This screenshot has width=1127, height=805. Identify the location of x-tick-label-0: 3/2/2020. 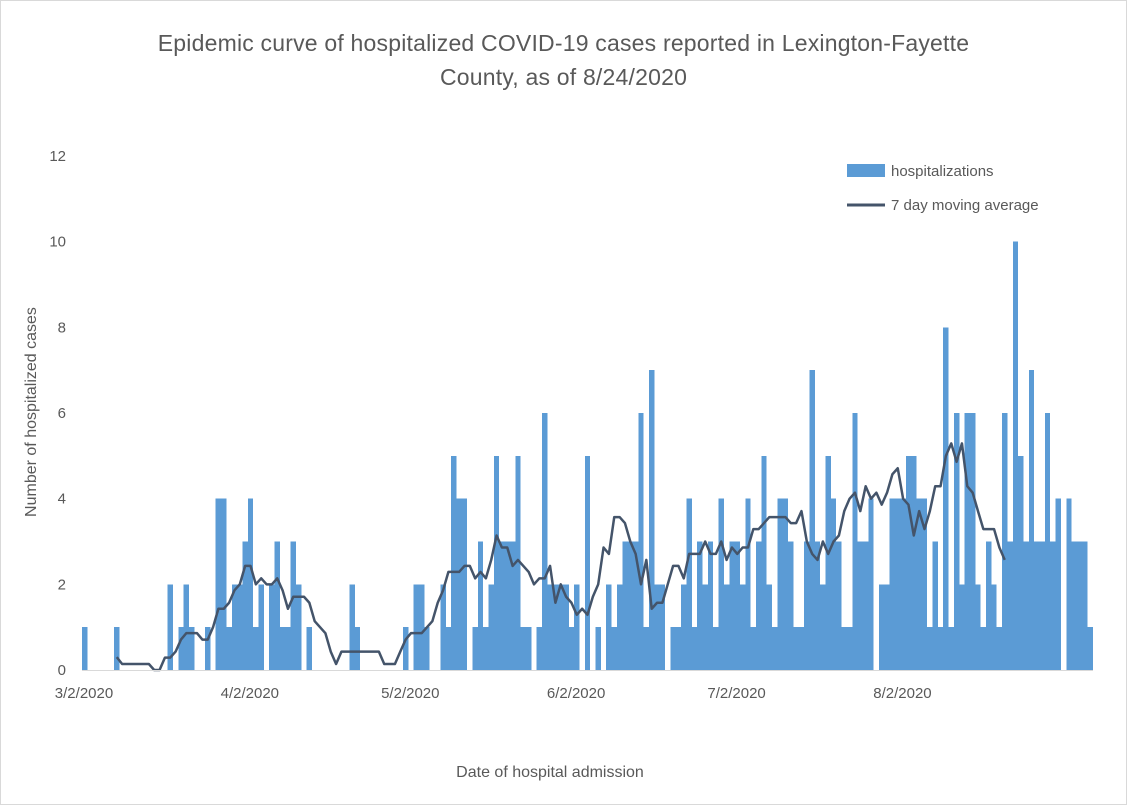
(84, 693).